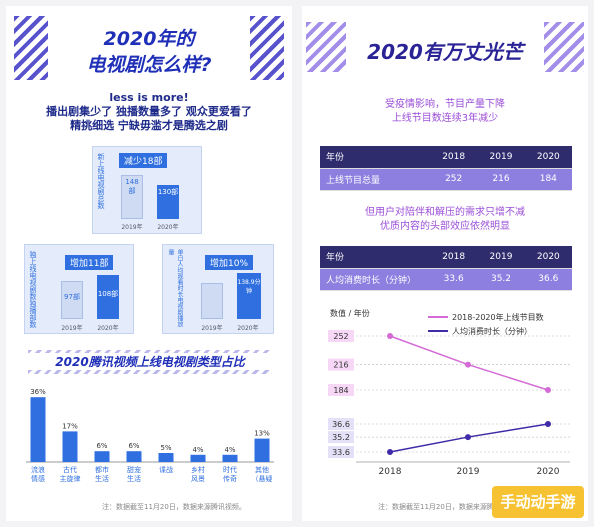 This screenshot has width=594, height=527. I want to click on x-tick-label: 2018, so click(390, 472).